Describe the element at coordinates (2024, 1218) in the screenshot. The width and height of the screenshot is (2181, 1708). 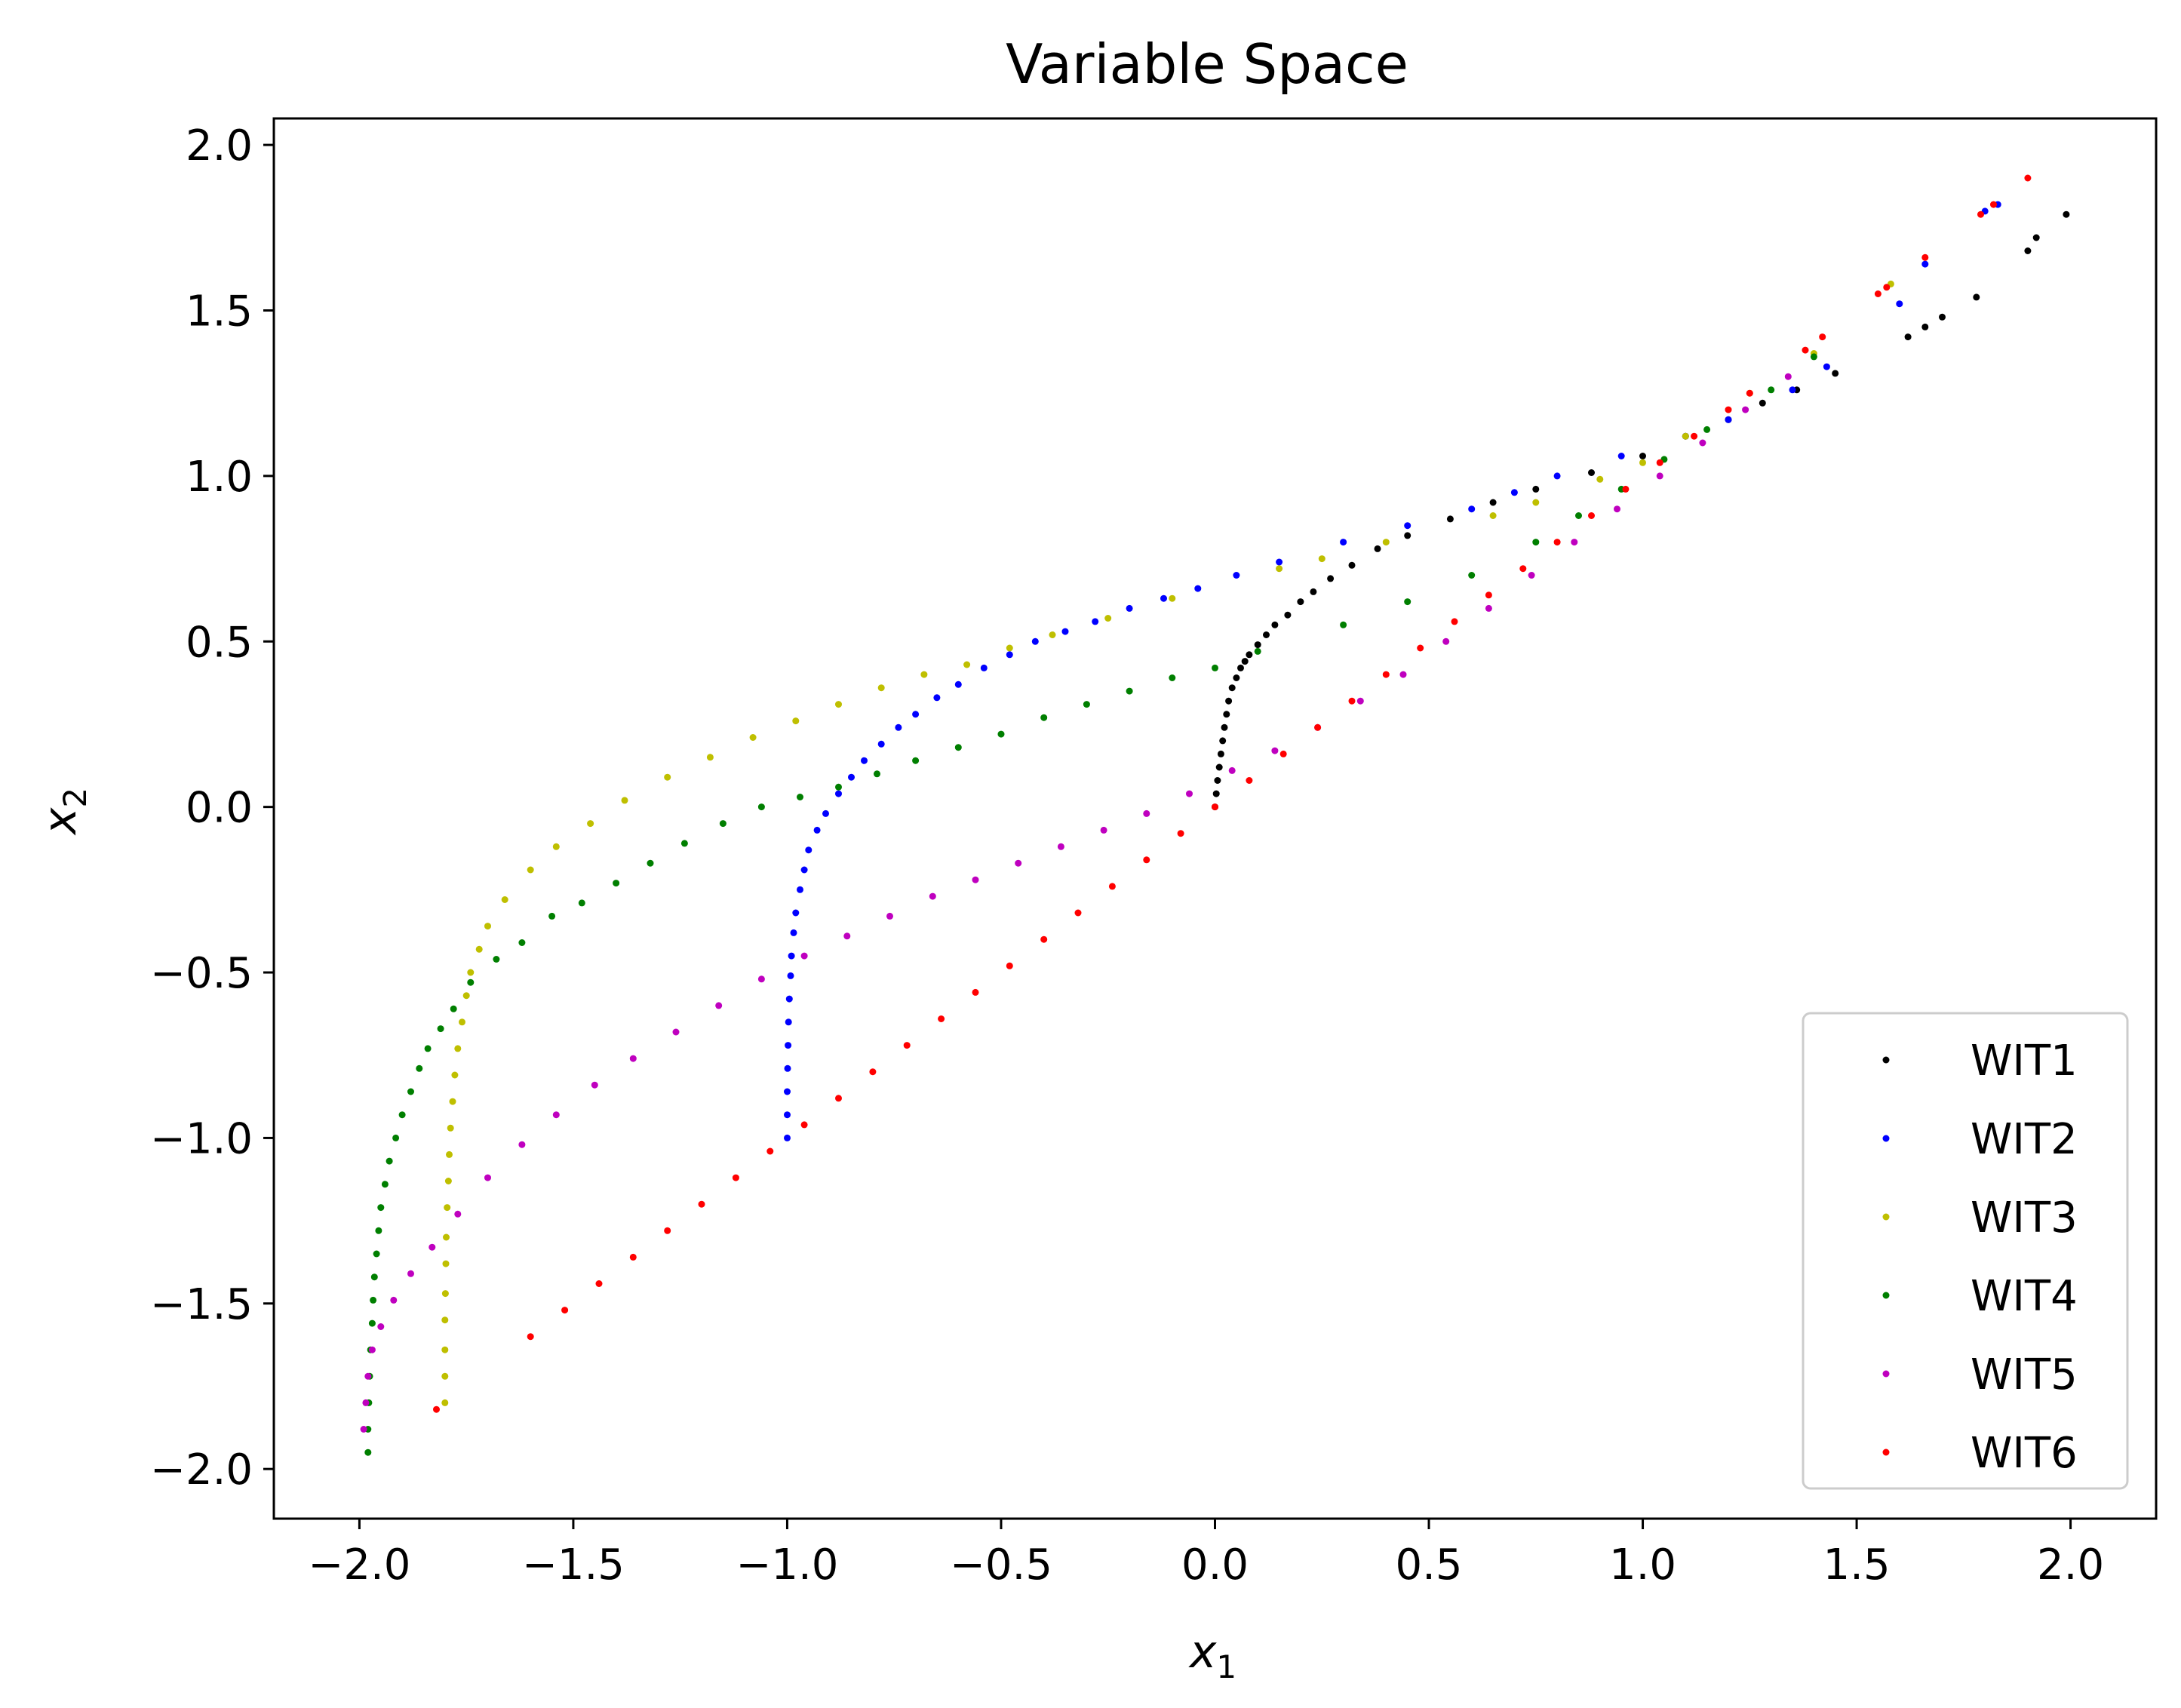
I see `legend-label-wit3: WIT3` at that location.